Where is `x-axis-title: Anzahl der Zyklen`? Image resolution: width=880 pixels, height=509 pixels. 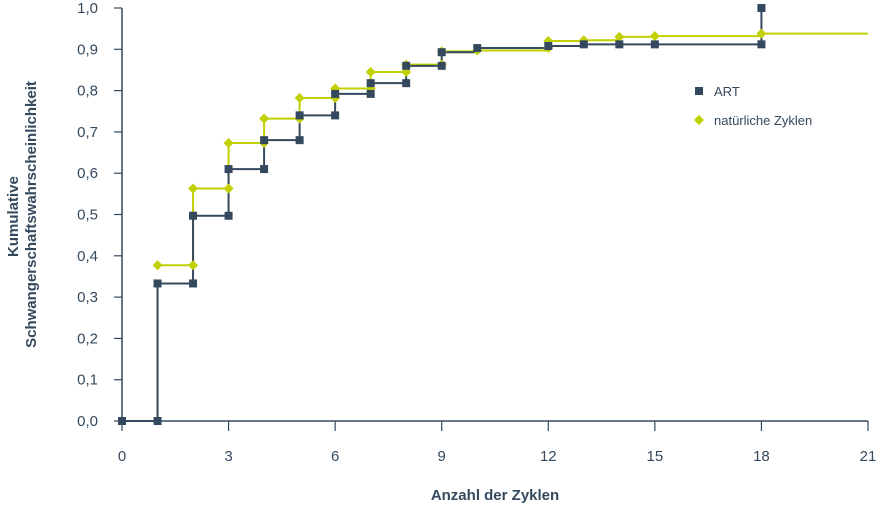 x-axis-title: Anzahl der Zyklen is located at coordinates (495, 495).